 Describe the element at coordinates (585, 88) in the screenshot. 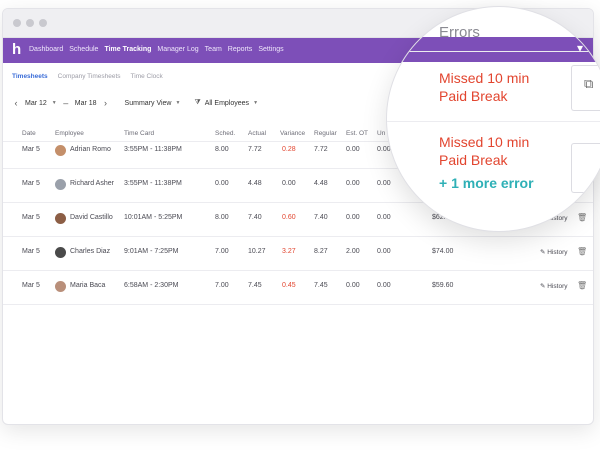

I see `timesheet-button-magnified: ⧉` at that location.